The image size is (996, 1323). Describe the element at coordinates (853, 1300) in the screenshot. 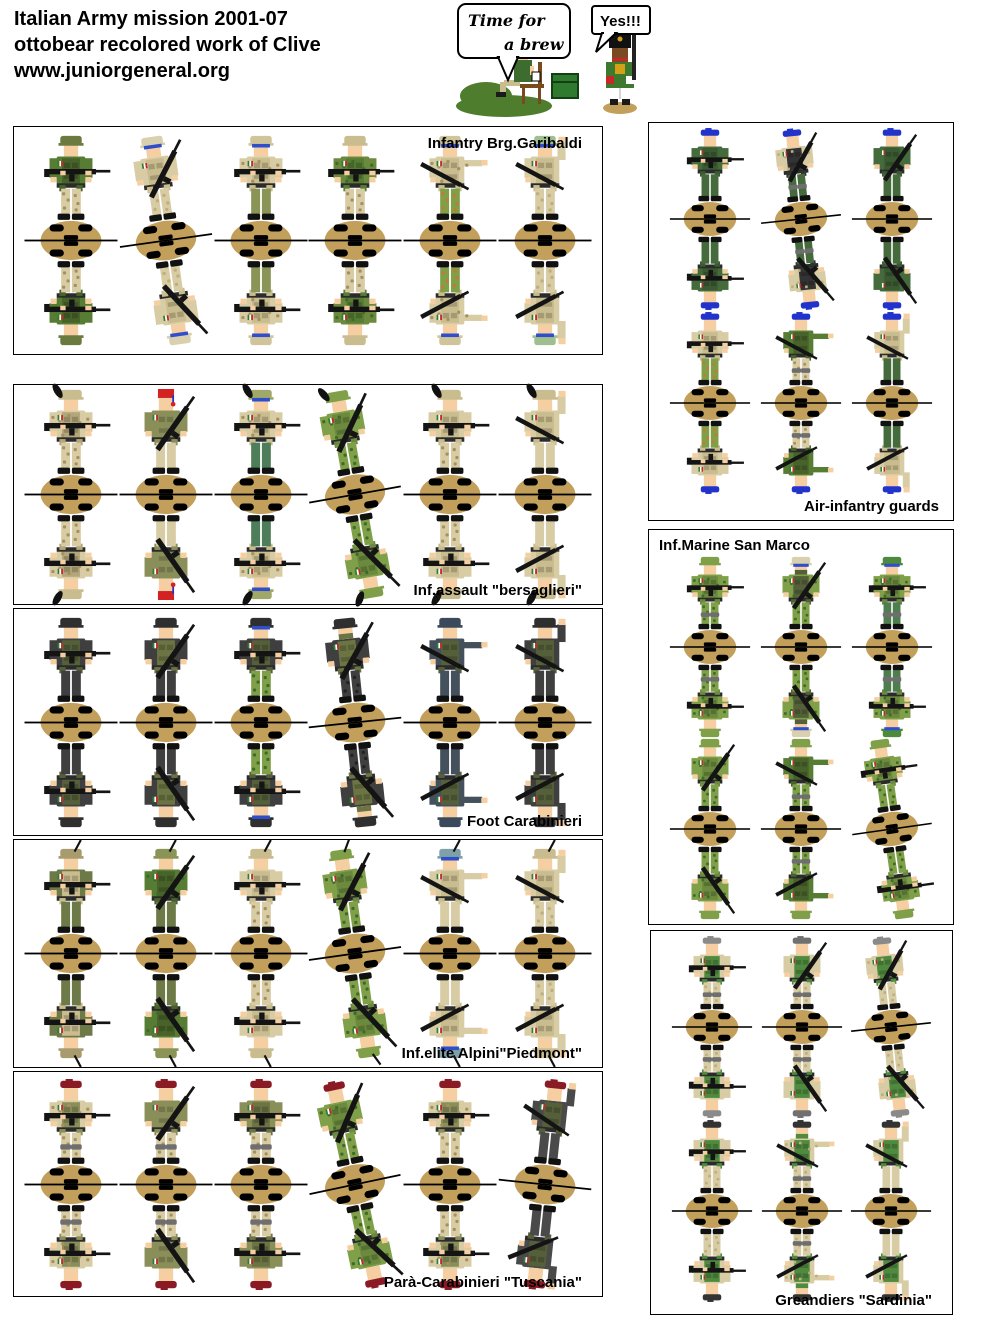

I see `unit-label-sardinia: Greandiers "Sardinia"` at that location.